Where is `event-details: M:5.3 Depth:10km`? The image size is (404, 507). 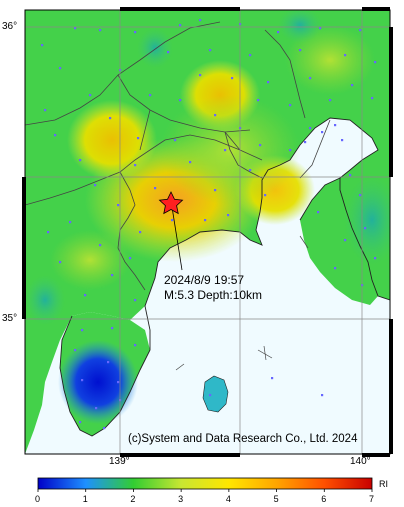
event-details: M:5.3 Depth:10km is located at coordinates (213, 295).